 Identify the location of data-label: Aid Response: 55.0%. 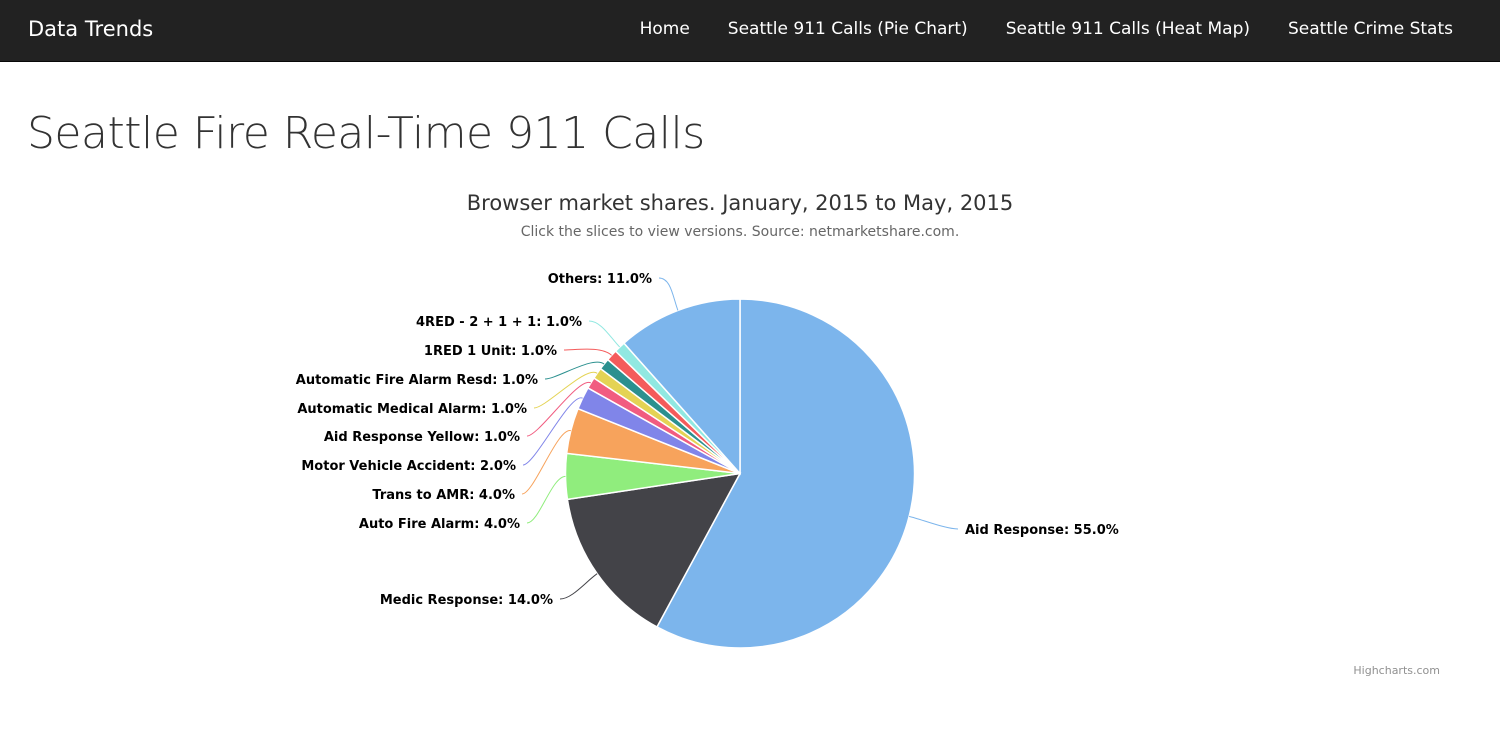
(1042, 530).